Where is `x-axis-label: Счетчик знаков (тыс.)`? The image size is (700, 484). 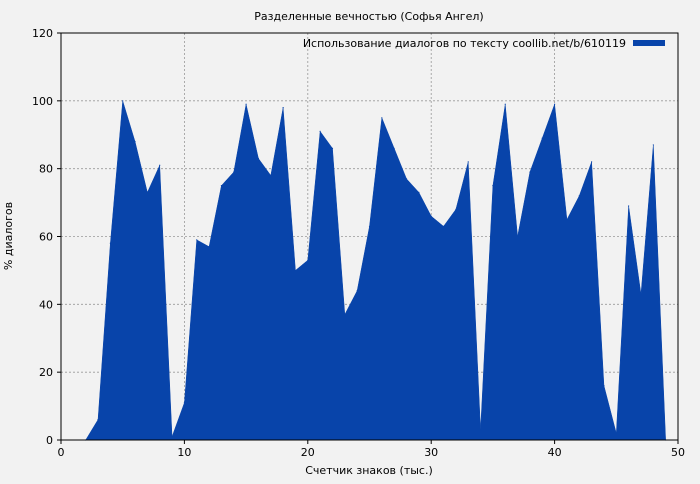 x-axis-label: Счетчик знаков (тыс.) is located at coordinates (369, 470).